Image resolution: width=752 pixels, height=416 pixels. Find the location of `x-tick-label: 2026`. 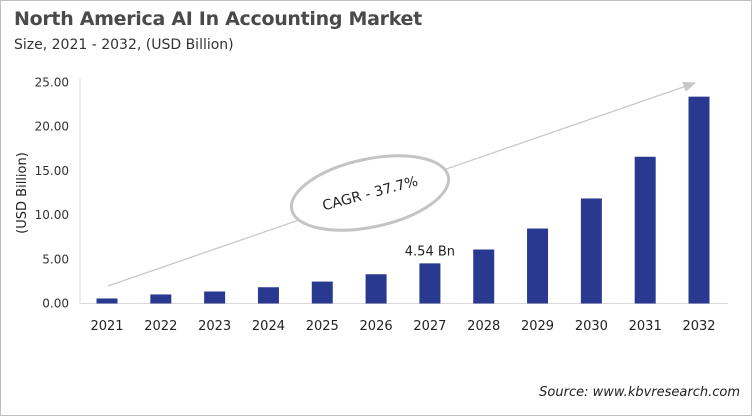

x-tick-label: 2026 is located at coordinates (376, 326).